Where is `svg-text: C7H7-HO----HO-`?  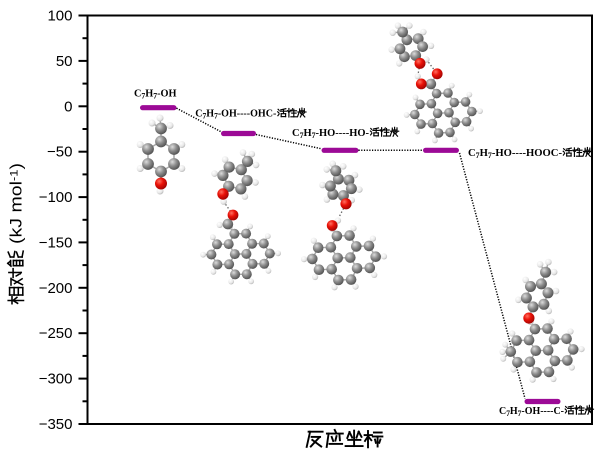 svg-text: C7H7-HO----HO- is located at coordinates (330, 133).